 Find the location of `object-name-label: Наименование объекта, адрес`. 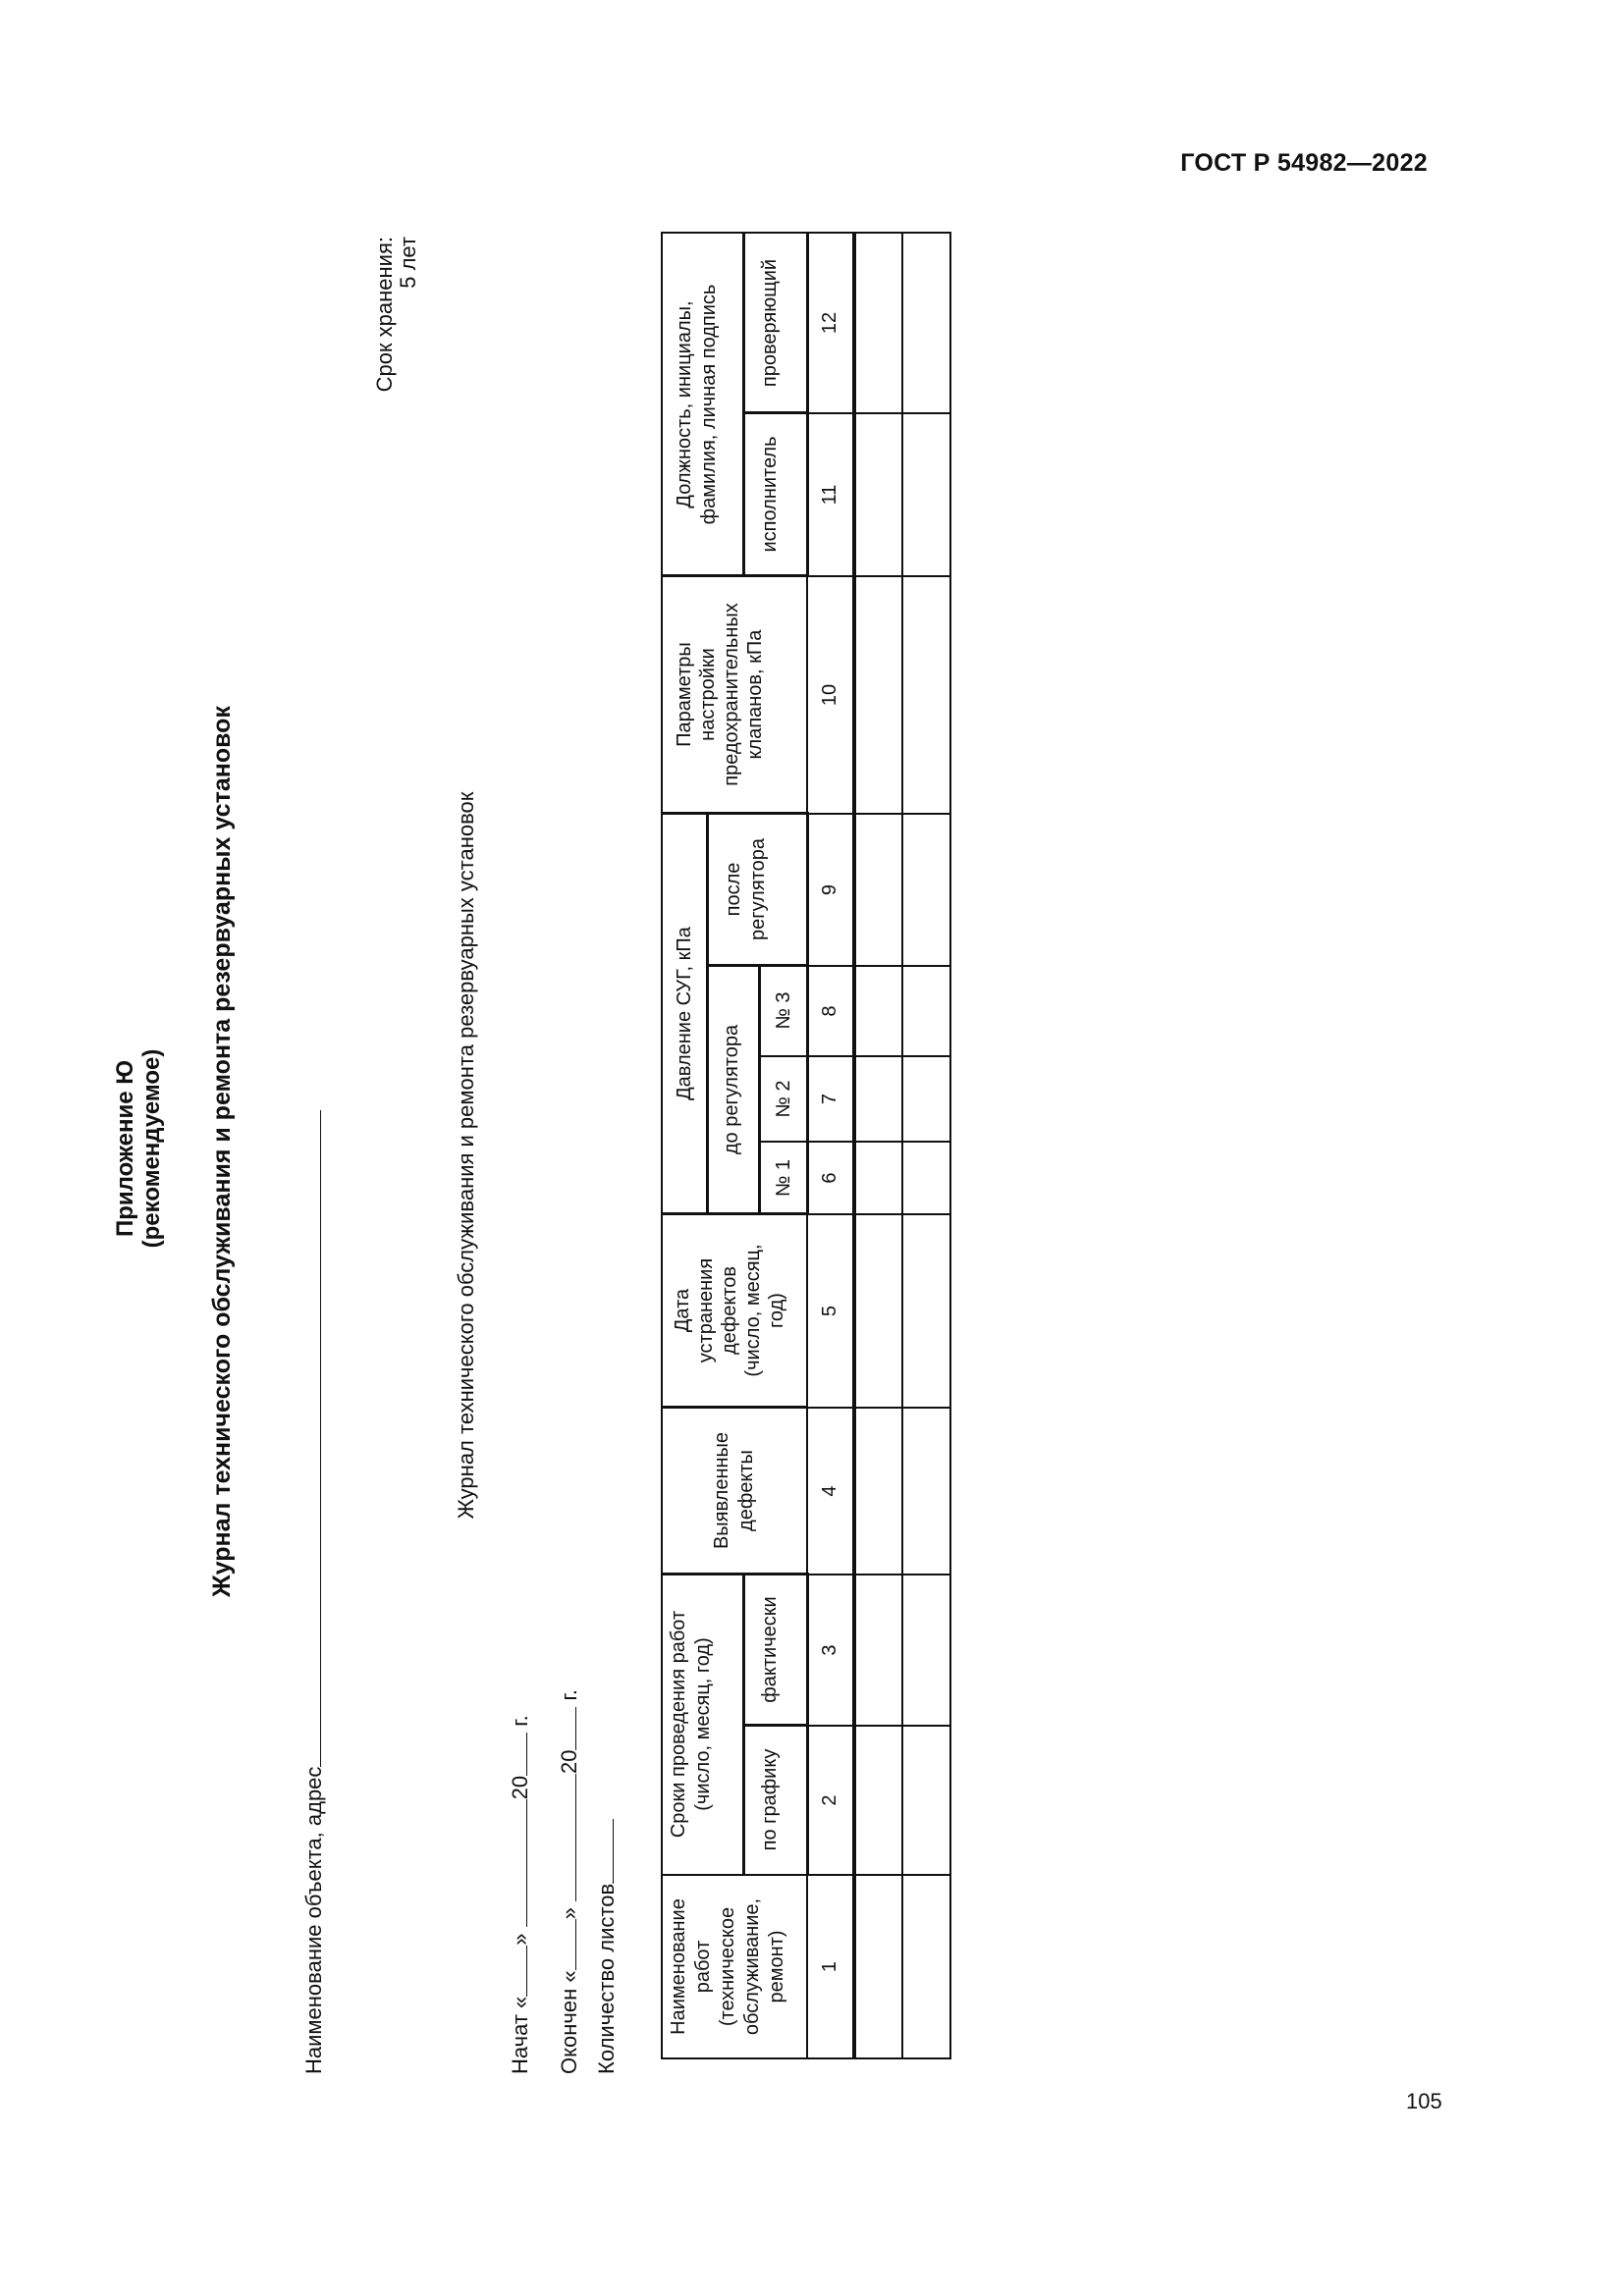

object-name-label: Наименование объекта, адрес is located at coordinates (313, 1920).